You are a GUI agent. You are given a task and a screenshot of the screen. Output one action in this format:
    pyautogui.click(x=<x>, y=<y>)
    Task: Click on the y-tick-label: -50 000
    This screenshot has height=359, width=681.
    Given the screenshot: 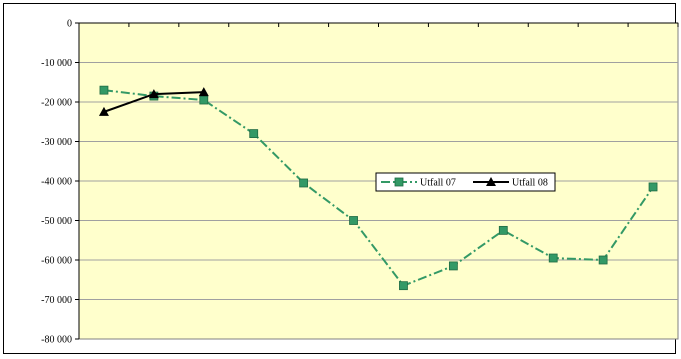 What is the action you would take?
    pyautogui.click(x=56, y=221)
    